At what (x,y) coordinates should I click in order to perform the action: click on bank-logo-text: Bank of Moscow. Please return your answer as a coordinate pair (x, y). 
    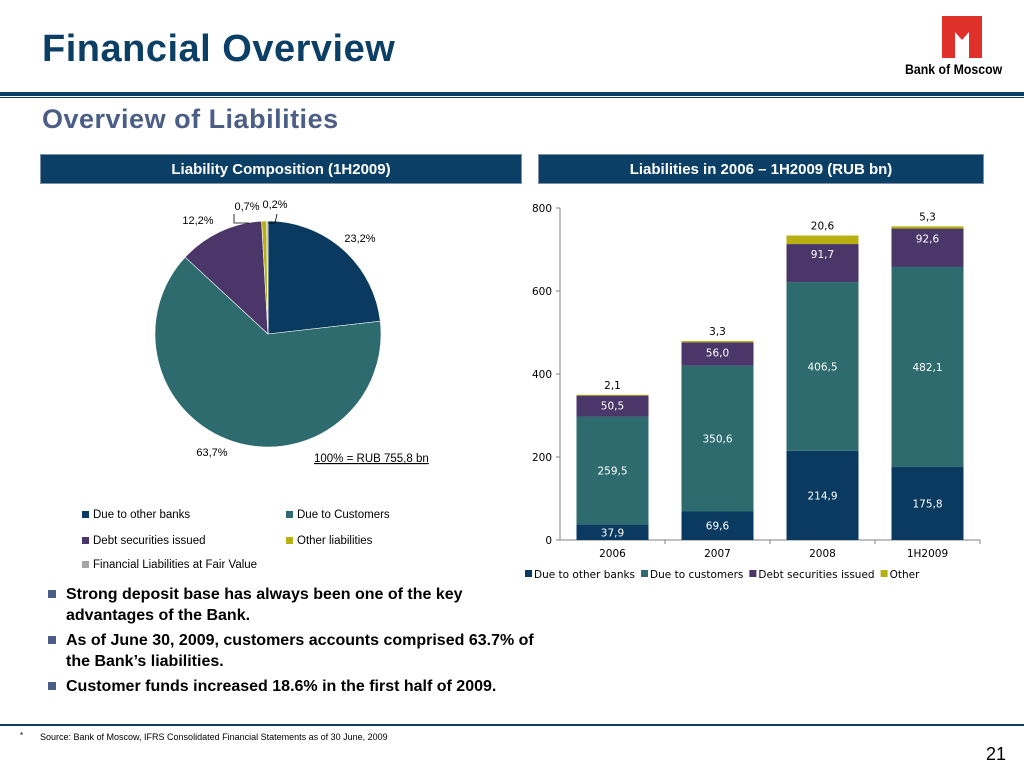
    Looking at the image, I should click on (954, 69).